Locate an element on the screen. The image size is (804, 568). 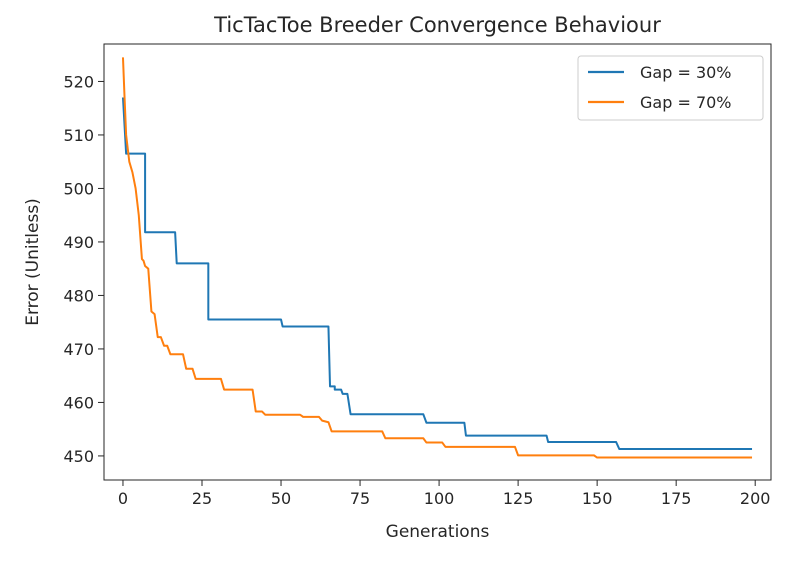
x-tick-label: 125 is located at coordinates (518, 498).